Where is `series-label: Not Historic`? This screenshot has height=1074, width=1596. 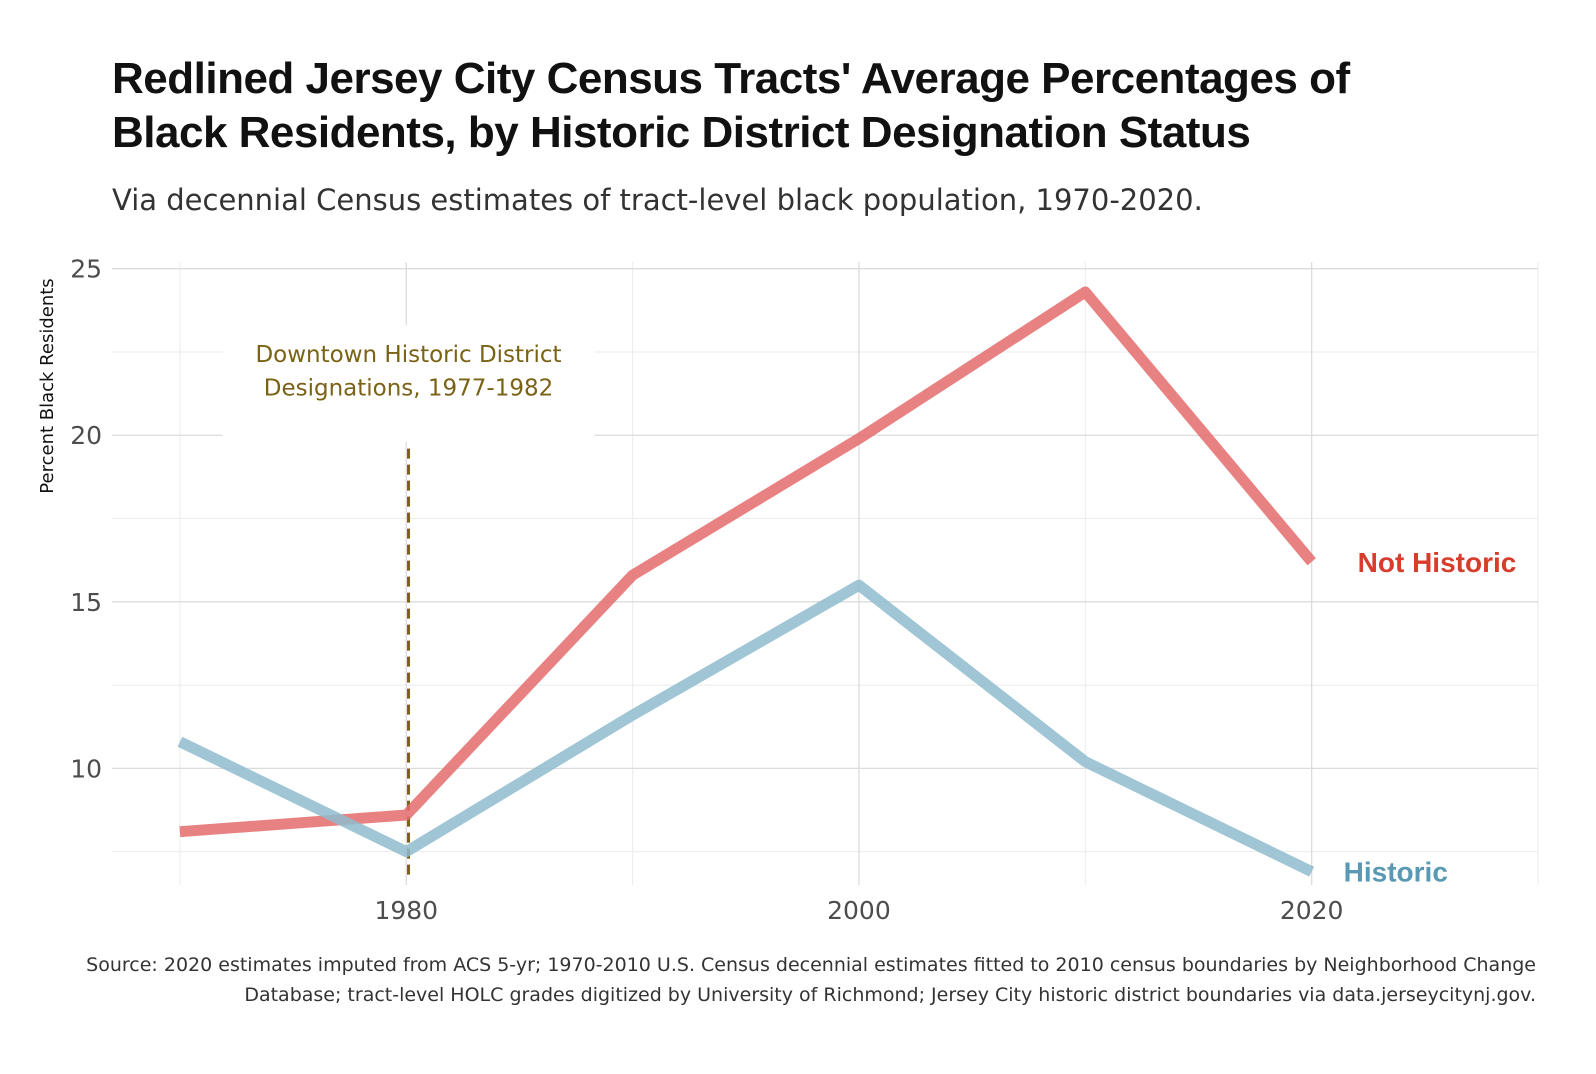
series-label: Not Historic is located at coordinates (1437, 562).